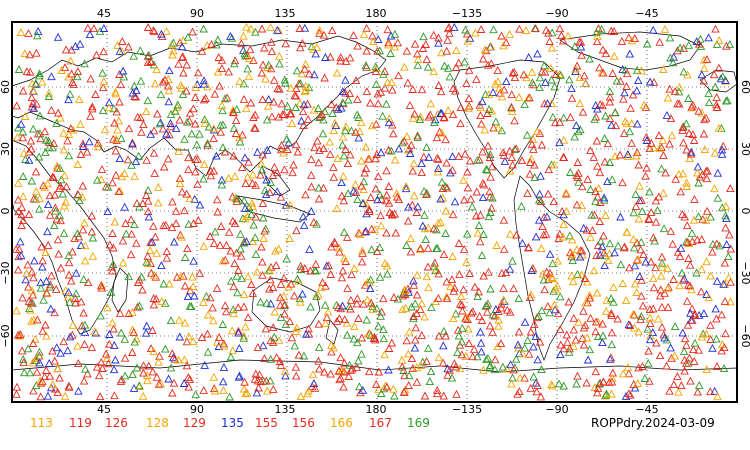 The image size is (750, 450). Describe the element at coordinates (646, 13) in the screenshot. I see `top-lon-tick: −45` at that location.